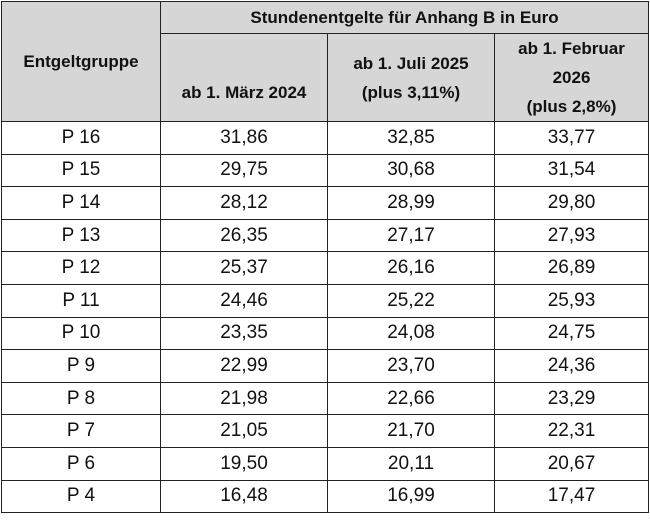 Image resolution: width=650 pixels, height=526 pixels. I want to click on column-header: ab 1. Juli 2025 (plus 3,11%), so click(411, 77).